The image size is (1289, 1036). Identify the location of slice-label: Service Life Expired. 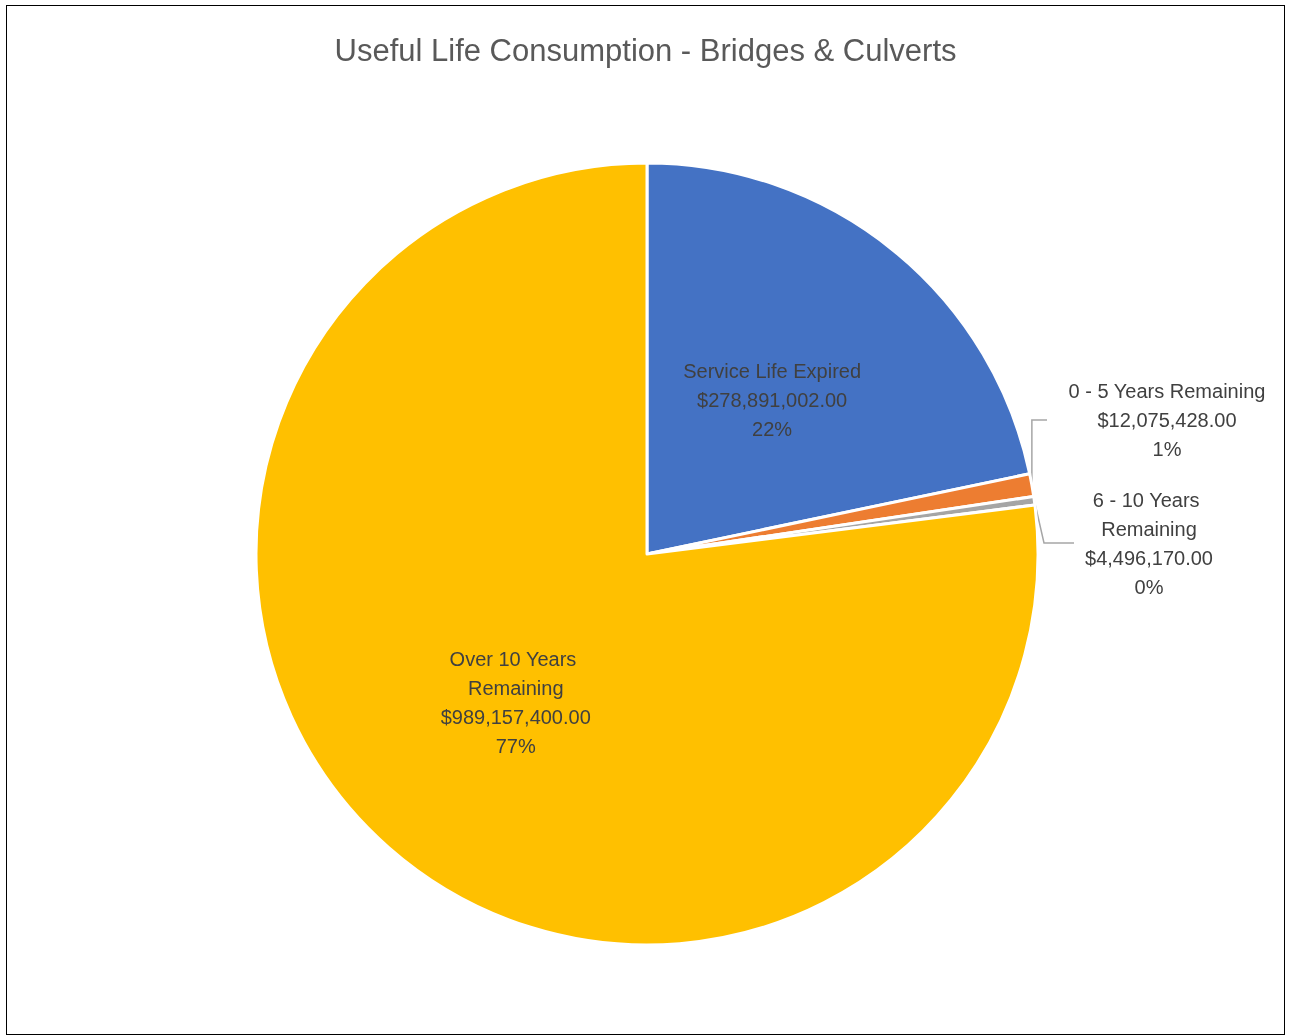
(772, 370).